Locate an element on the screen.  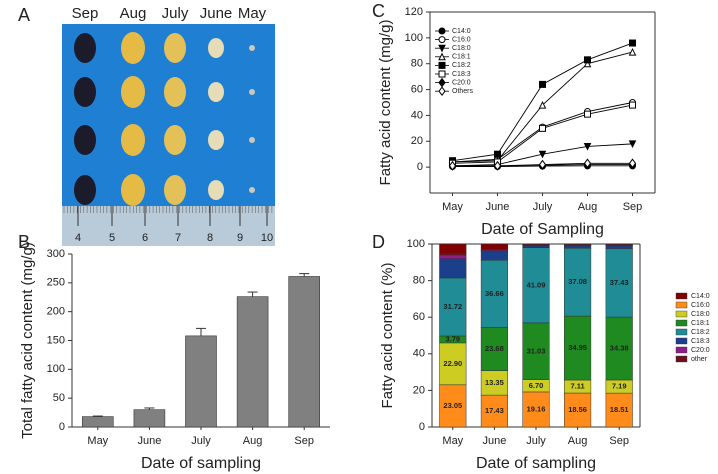
data-label: 31.03 is located at coordinates (536, 350).